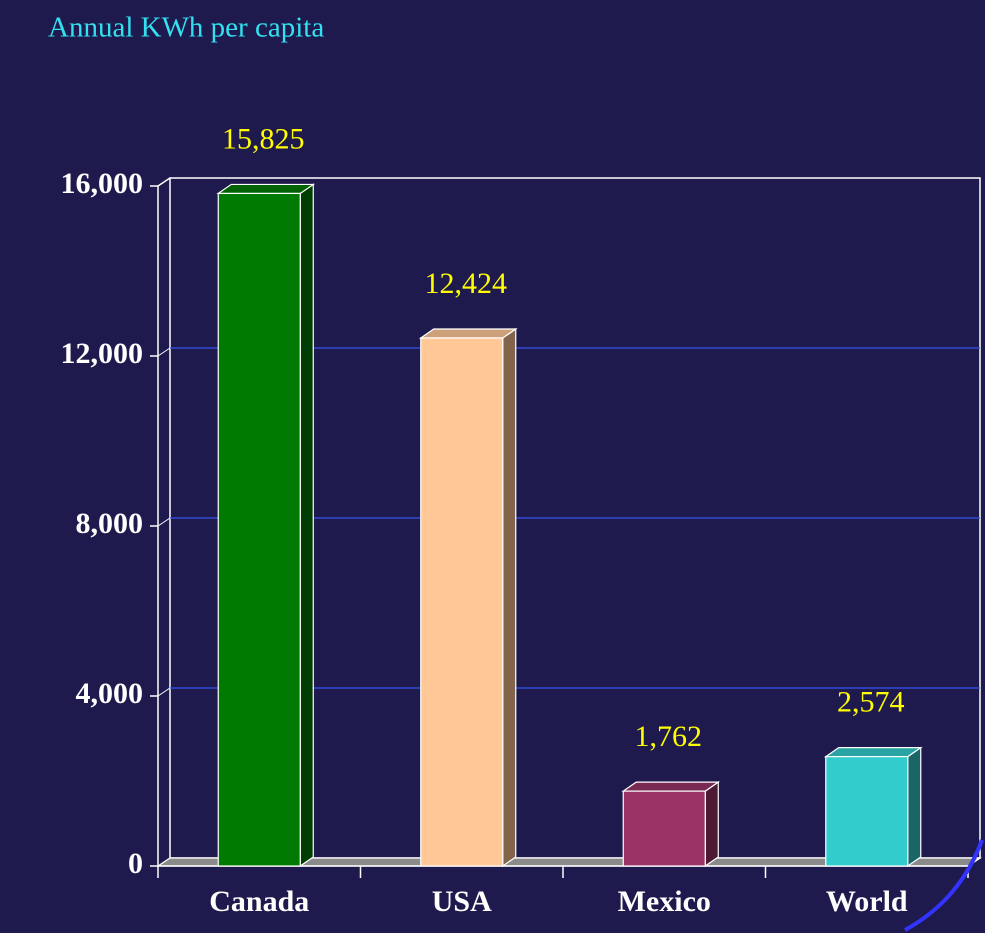 This screenshot has width=985, height=933. Describe the element at coordinates (867, 901) in the screenshot. I see `x-tick-label: World` at that location.